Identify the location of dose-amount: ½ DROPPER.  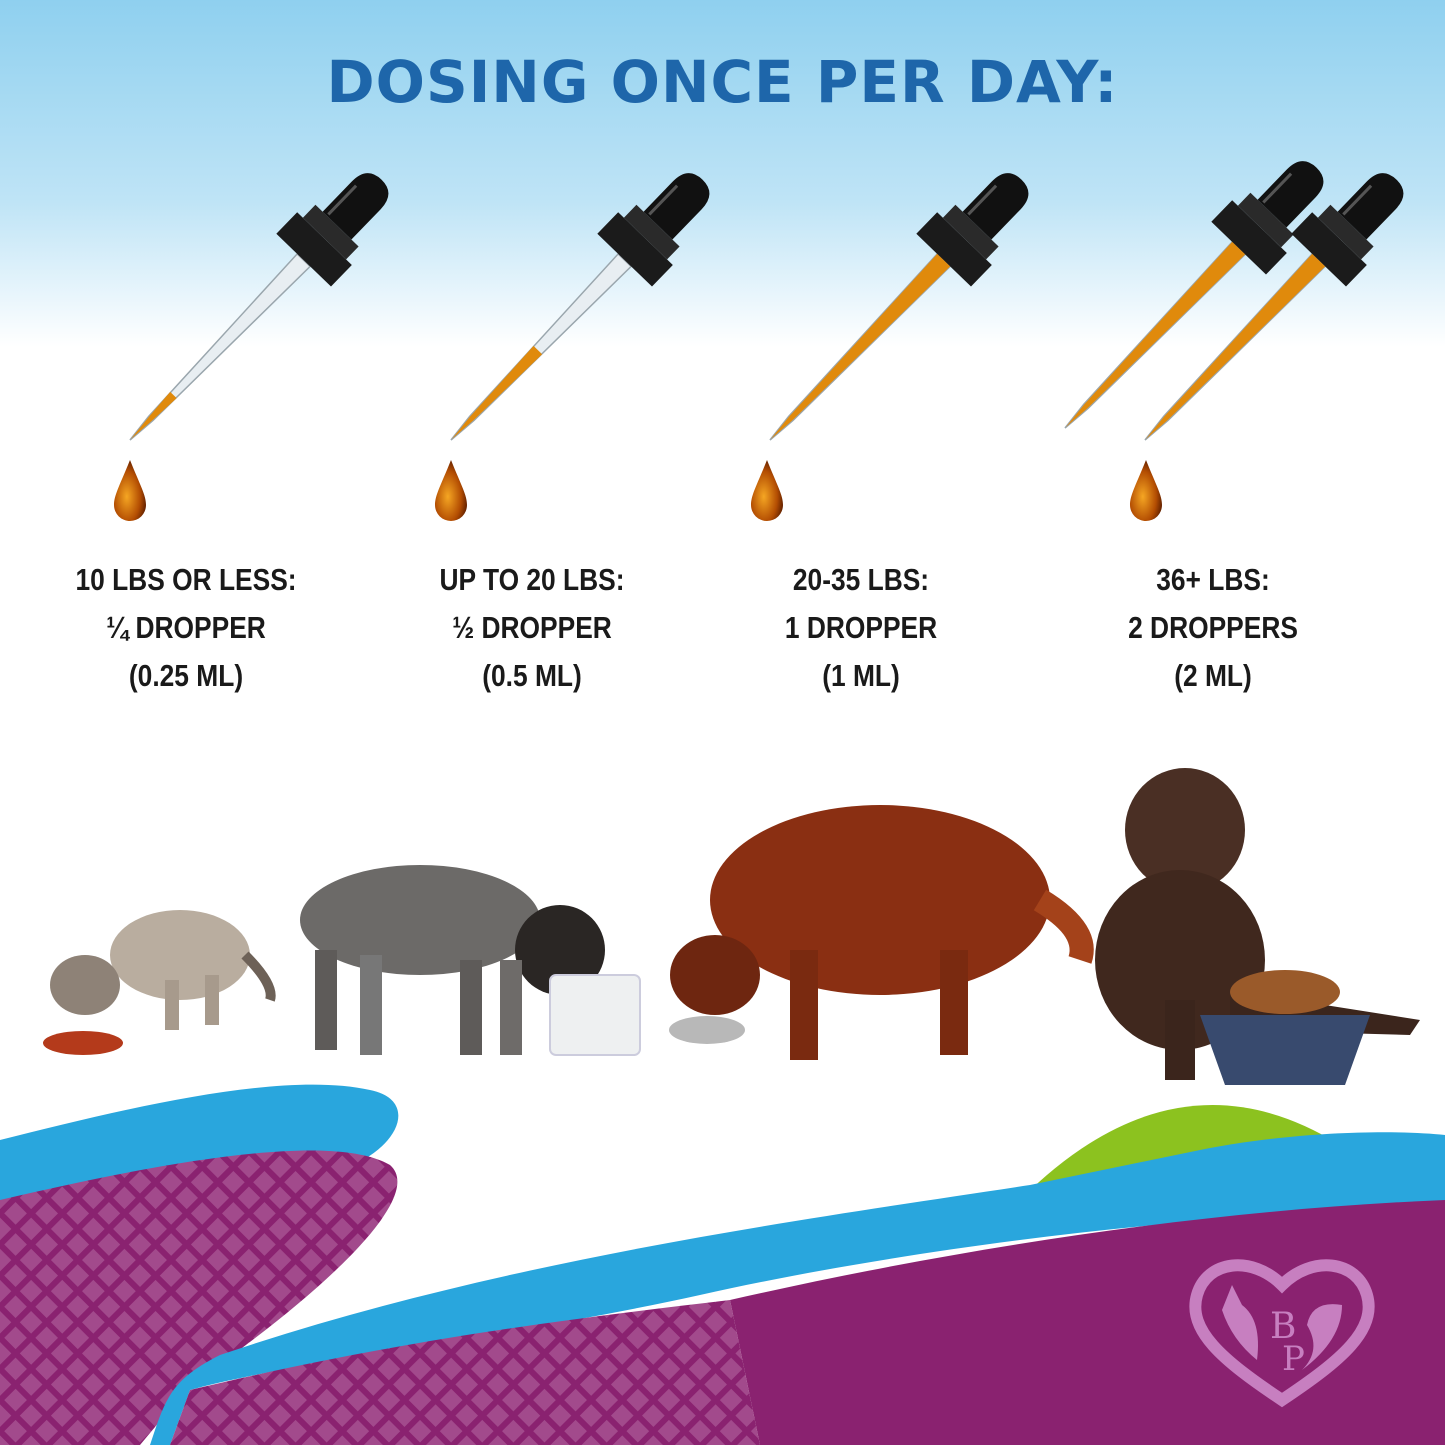
(532, 627).